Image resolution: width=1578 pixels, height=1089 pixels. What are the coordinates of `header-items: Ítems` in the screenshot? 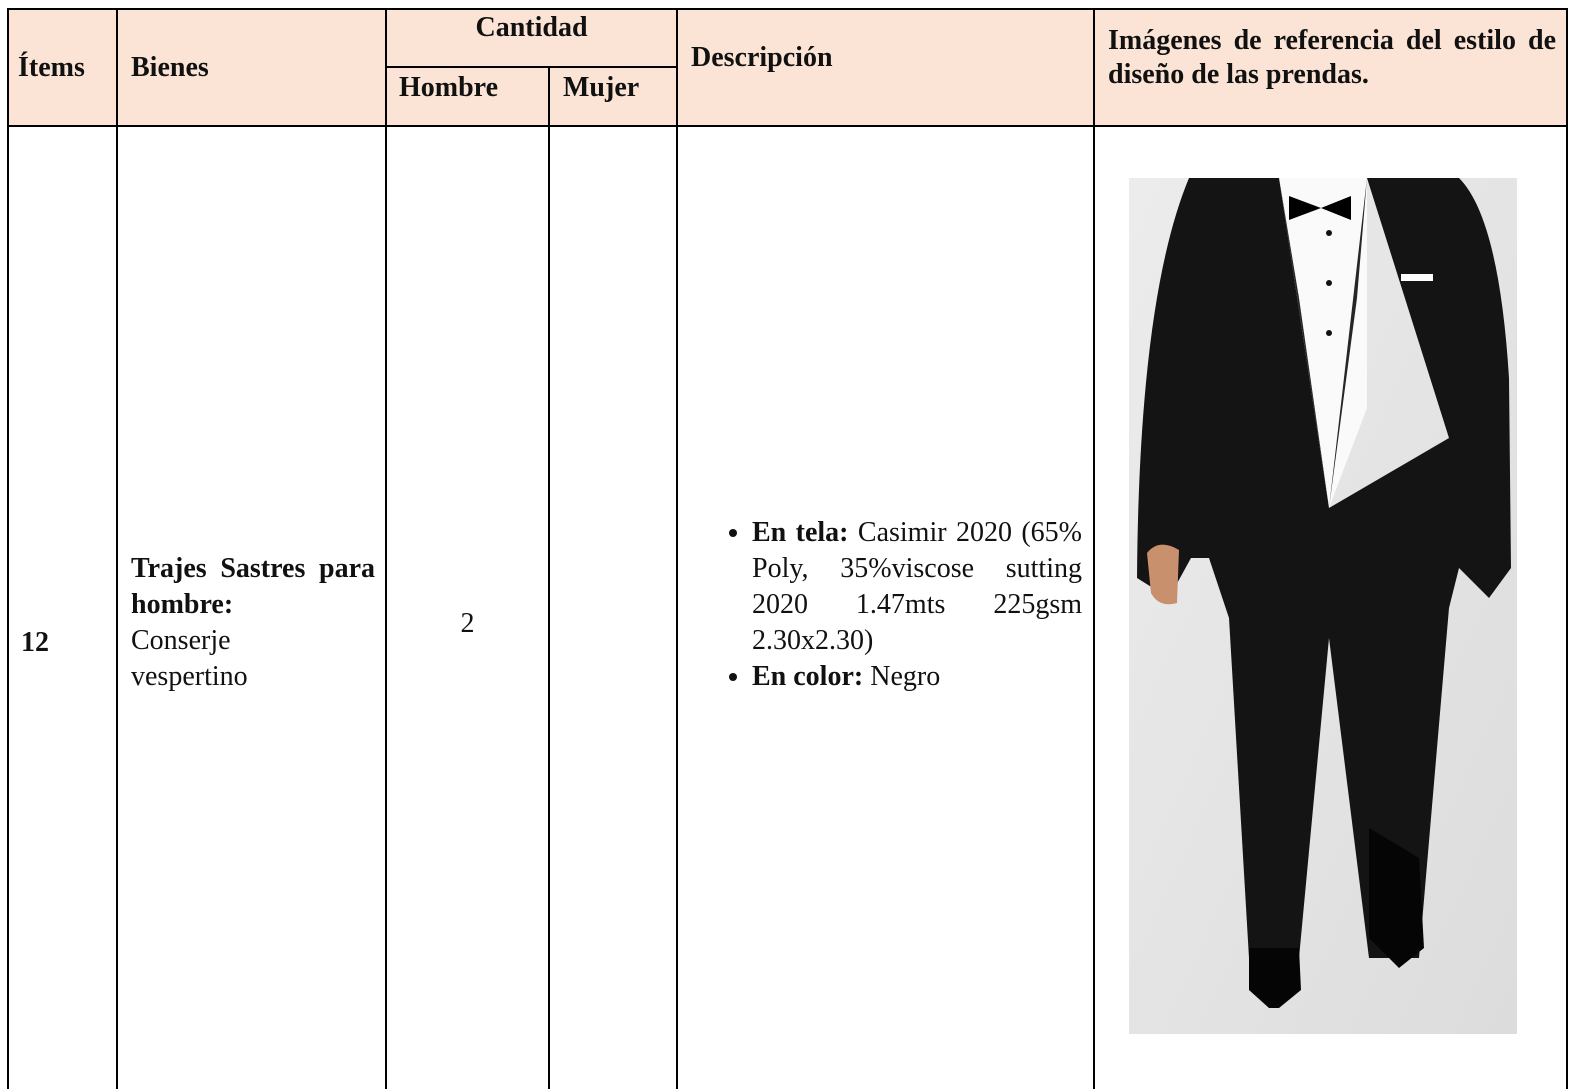 It's located at (51, 67).